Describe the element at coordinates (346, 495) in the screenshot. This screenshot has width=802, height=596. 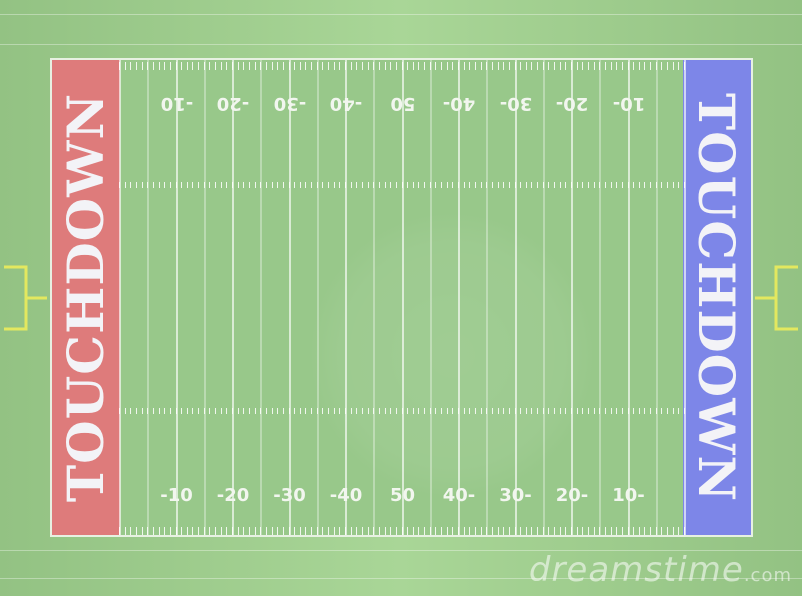
I see `yard-number-bottom: -40` at that location.